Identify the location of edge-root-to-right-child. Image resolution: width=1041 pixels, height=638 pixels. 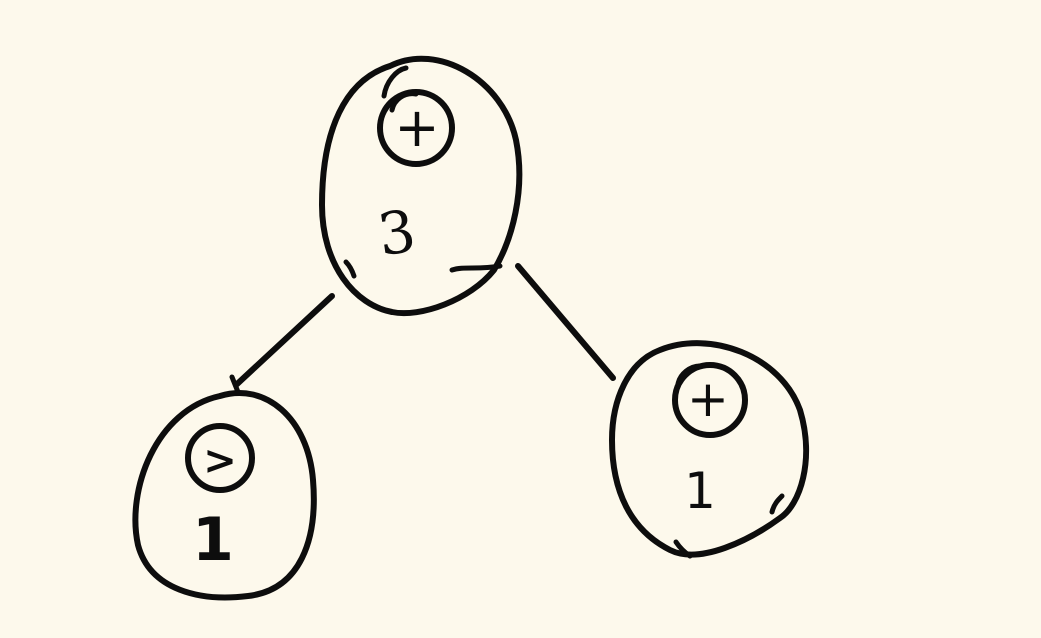
(565, 322).